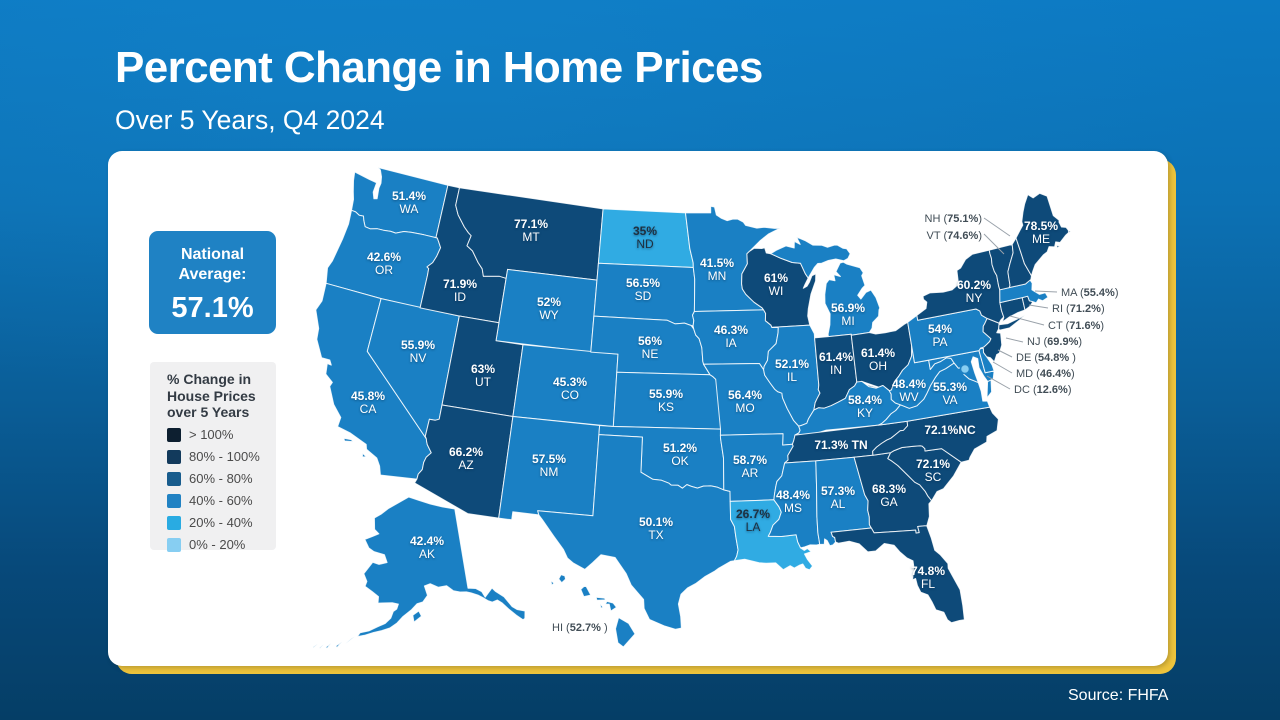 This screenshot has height=720, width=1280. Describe the element at coordinates (531, 237) in the screenshot. I see `svg-text: MT` at that location.